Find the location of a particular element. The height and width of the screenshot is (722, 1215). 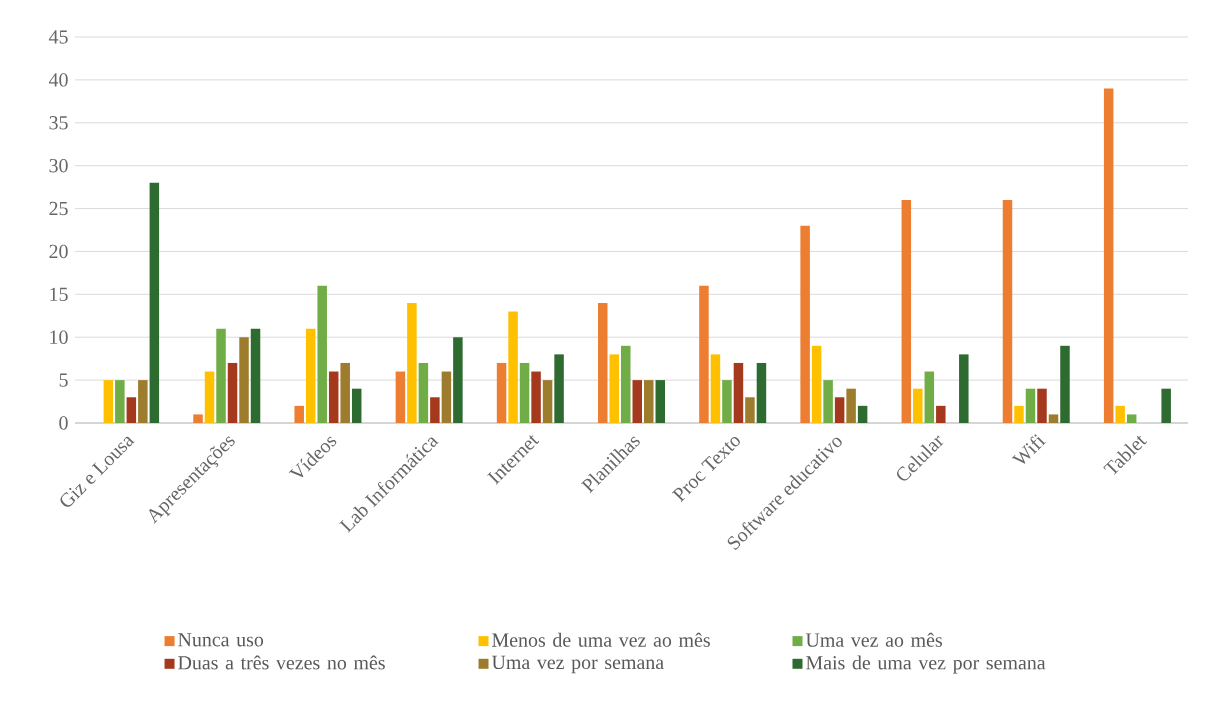

x-tick-label: Wifi is located at coordinates (1028, 449).